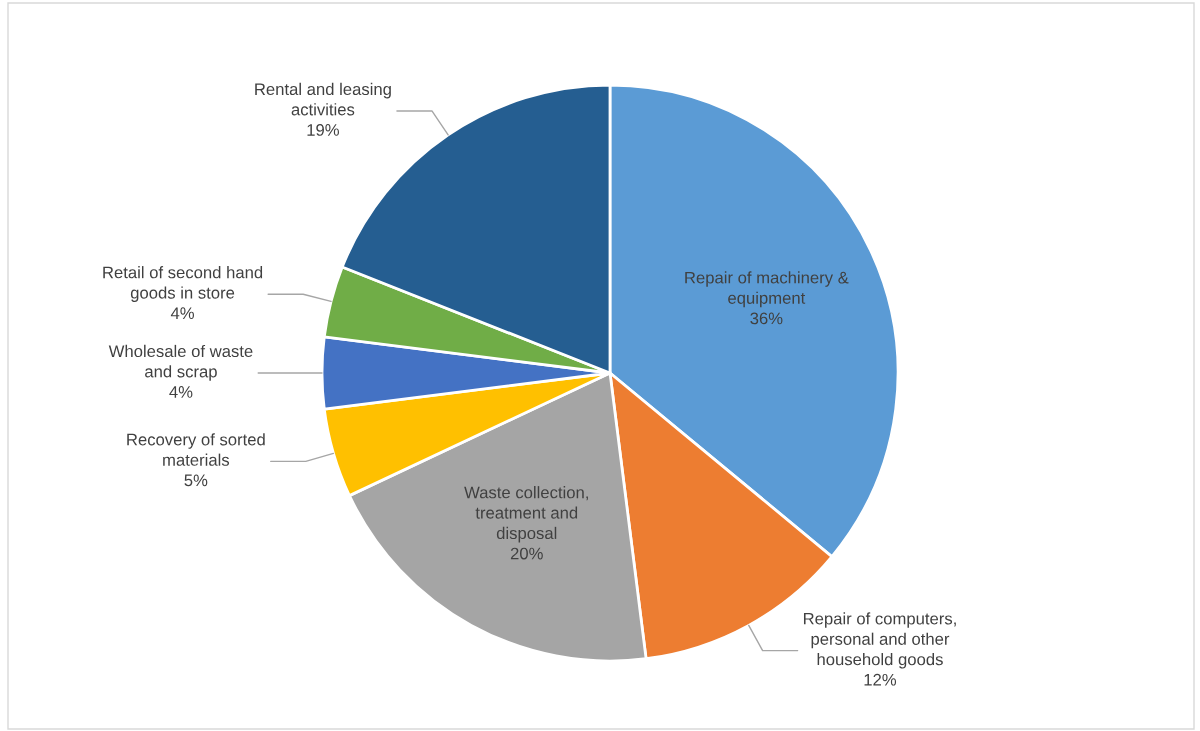 The width and height of the screenshot is (1200, 731). What do you see at coordinates (880, 679) in the screenshot?
I see `data-label: 12%` at bounding box center [880, 679].